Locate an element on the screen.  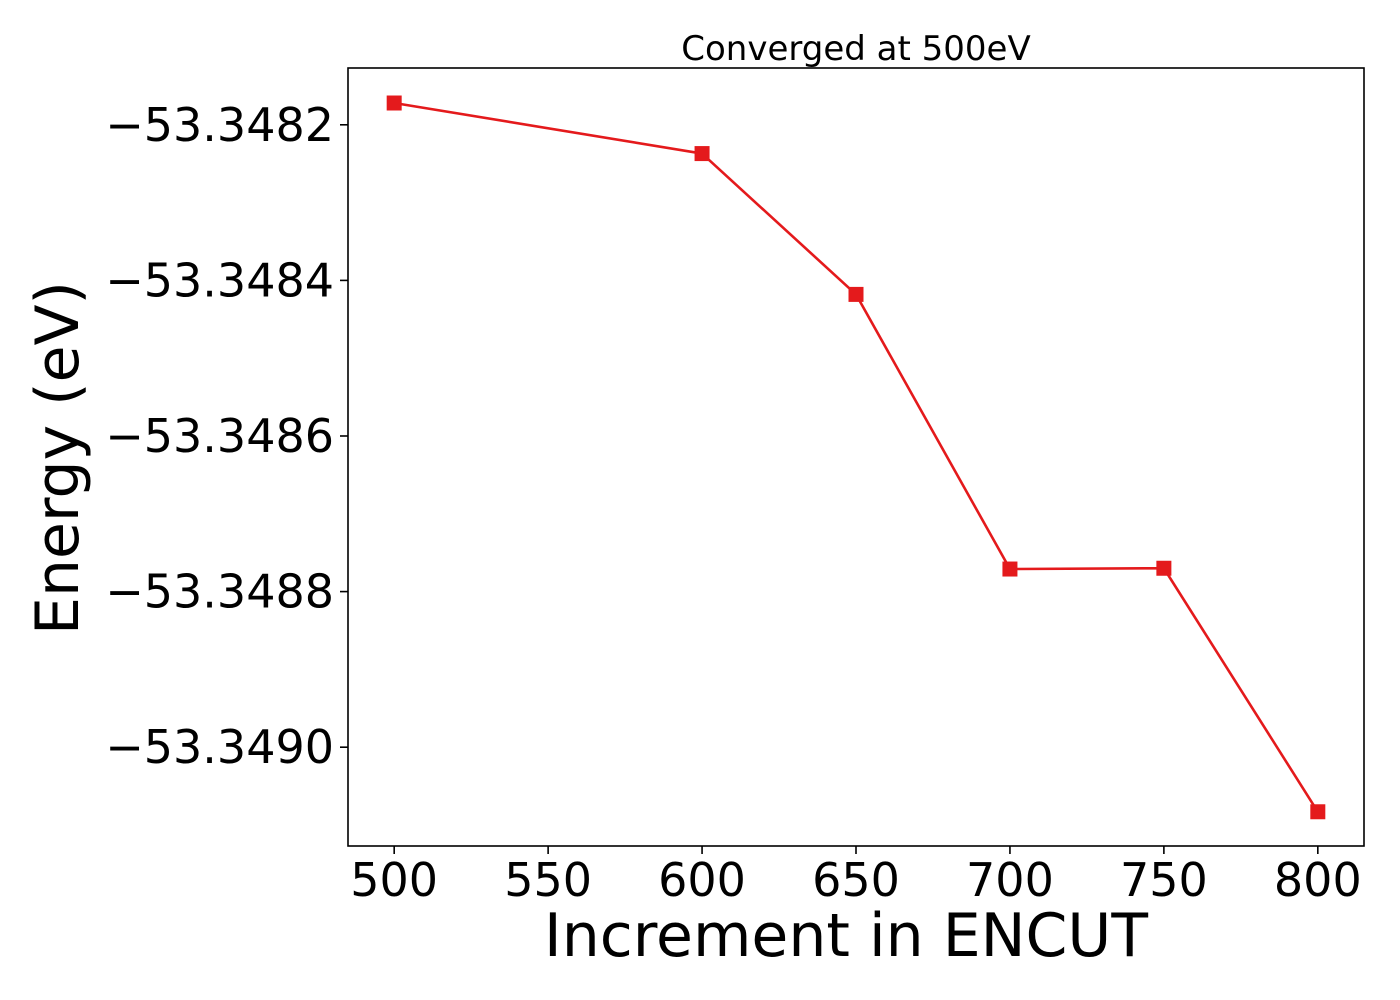
y-tick-label: −53.3484 is located at coordinates (219, 280).